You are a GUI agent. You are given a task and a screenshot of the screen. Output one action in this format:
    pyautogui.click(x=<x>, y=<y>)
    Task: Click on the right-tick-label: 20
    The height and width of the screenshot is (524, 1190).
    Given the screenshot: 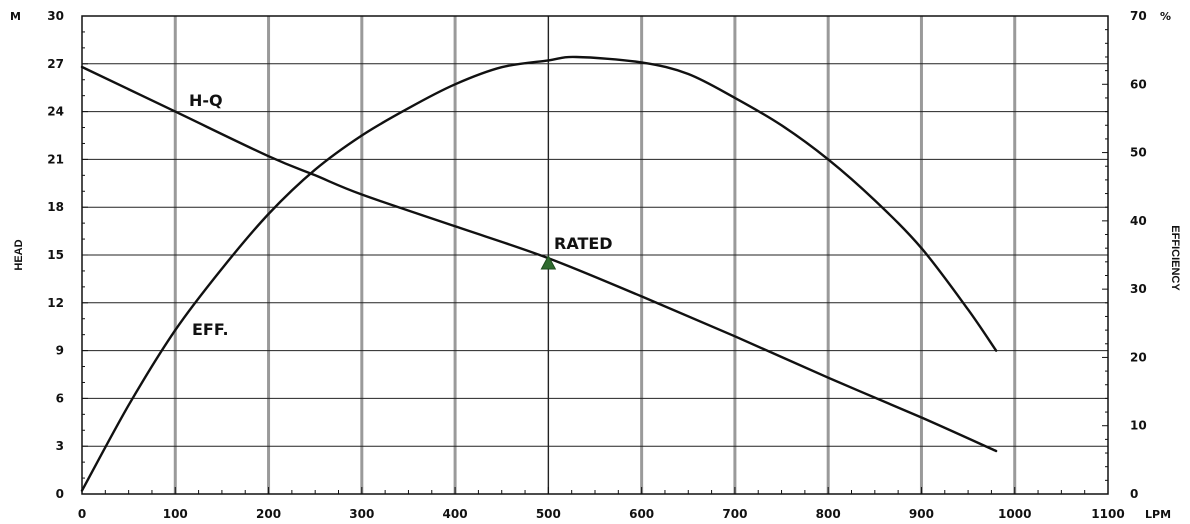 What is the action you would take?
    pyautogui.click(x=1138, y=357)
    